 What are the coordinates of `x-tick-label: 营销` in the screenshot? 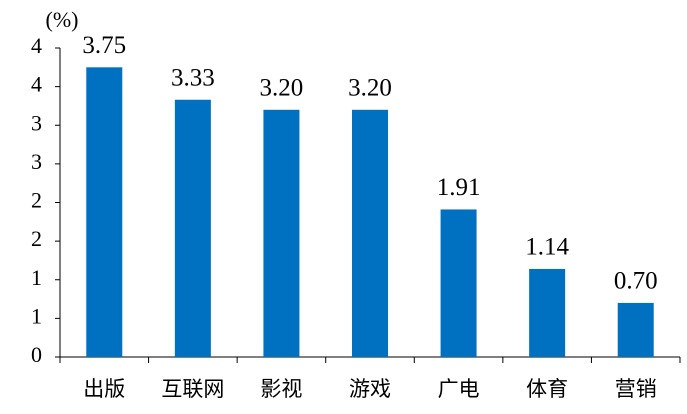 It's located at (636, 389).